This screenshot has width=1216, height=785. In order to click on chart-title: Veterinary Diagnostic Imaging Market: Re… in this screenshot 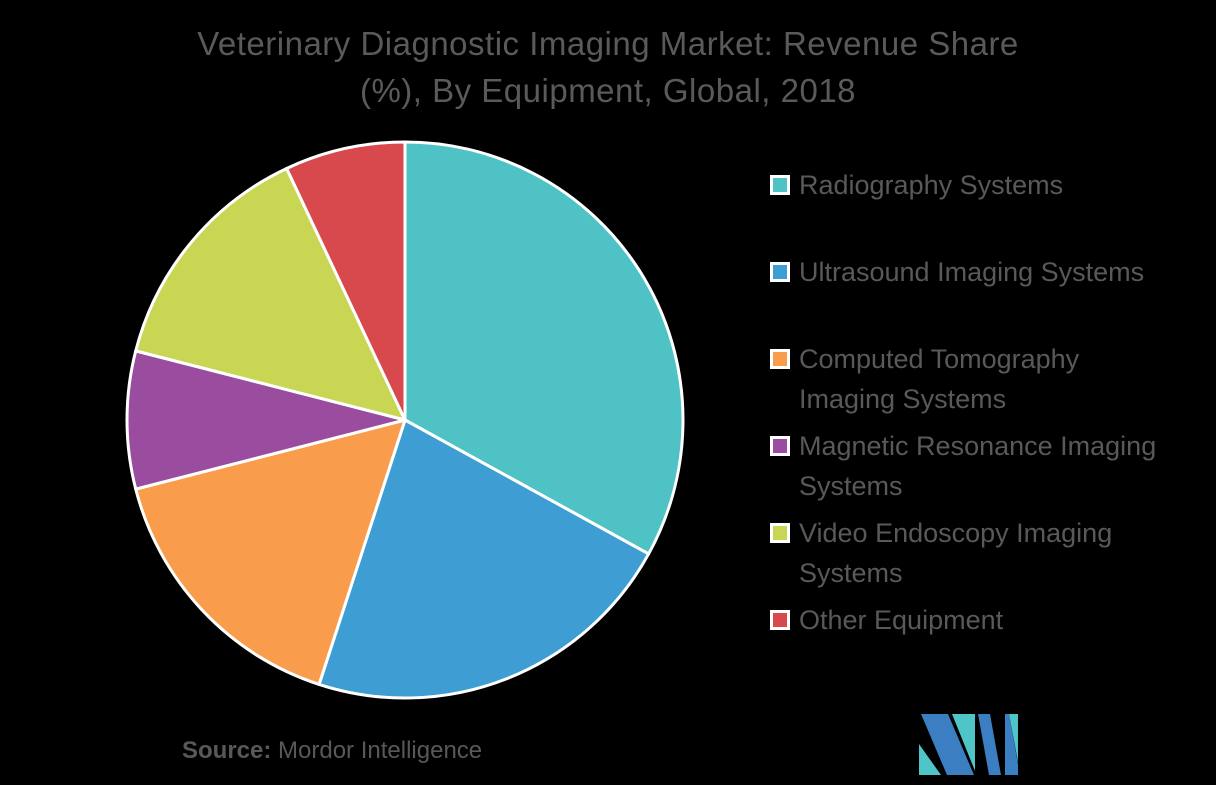, I will do `click(608, 67)`.